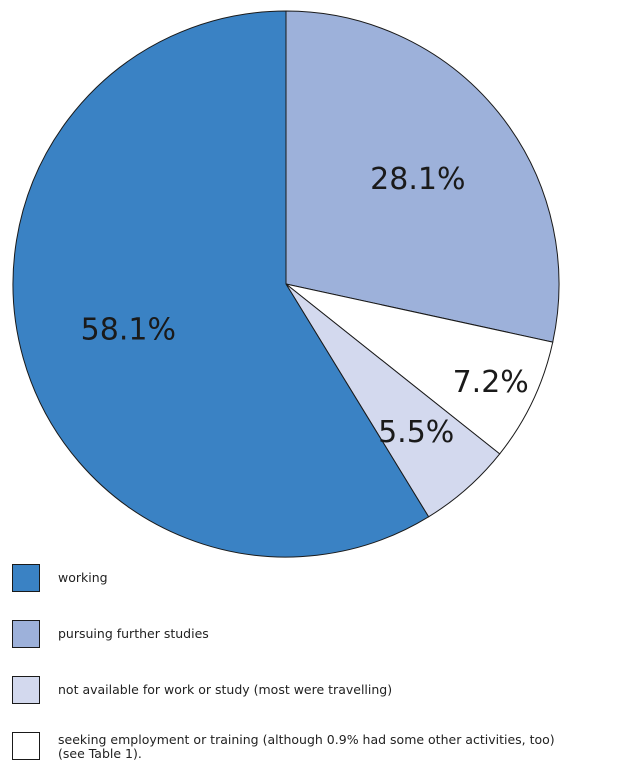 Image resolution: width=618 pixels, height=780 pixels. What do you see at coordinates (491, 382) in the screenshot?
I see `pie-slice-label-1: 7.2%` at bounding box center [491, 382].